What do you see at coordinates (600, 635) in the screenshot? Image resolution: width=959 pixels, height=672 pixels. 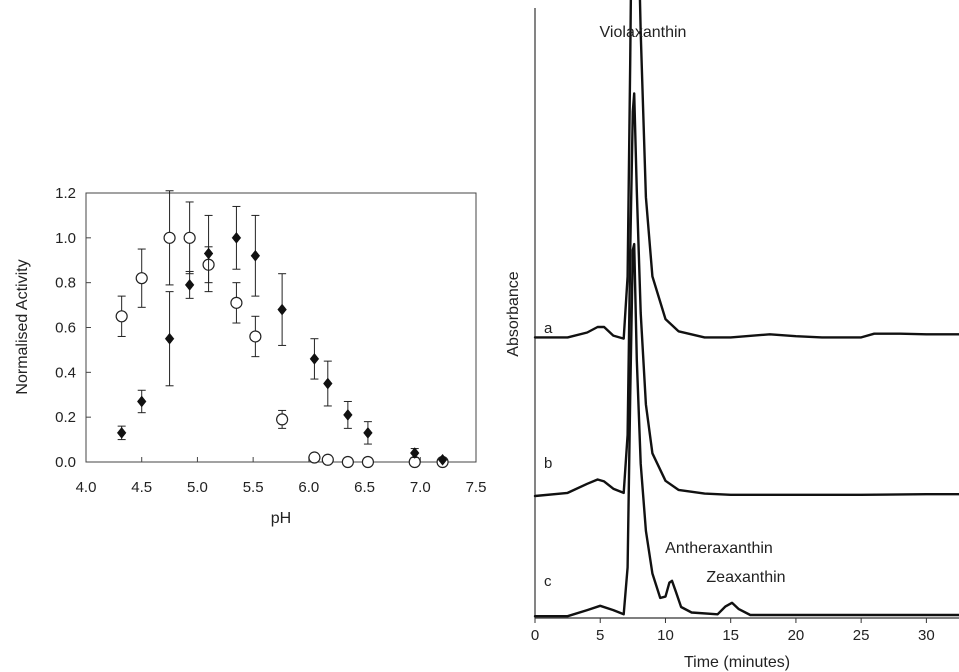 I see `chromatogram-x-tick-label: 5` at bounding box center [600, 635].